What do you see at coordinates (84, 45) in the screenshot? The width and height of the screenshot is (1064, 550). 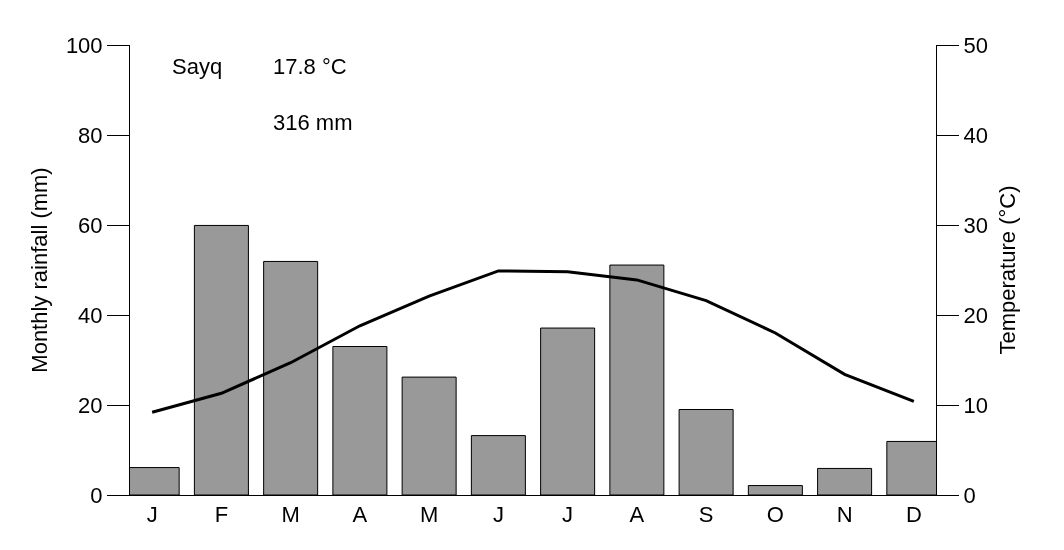 I see `y-tick-label: 100` at bounding box center [84, 45].